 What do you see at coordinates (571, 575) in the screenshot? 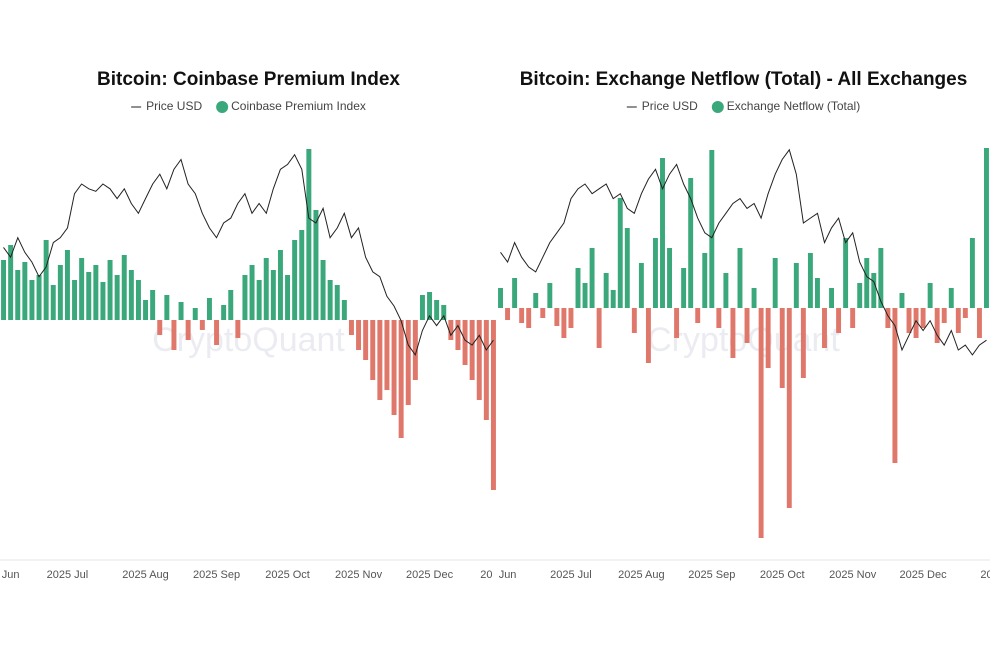
I see `x-tick-label: 2025 Jul` at bounding box center [571, 575].